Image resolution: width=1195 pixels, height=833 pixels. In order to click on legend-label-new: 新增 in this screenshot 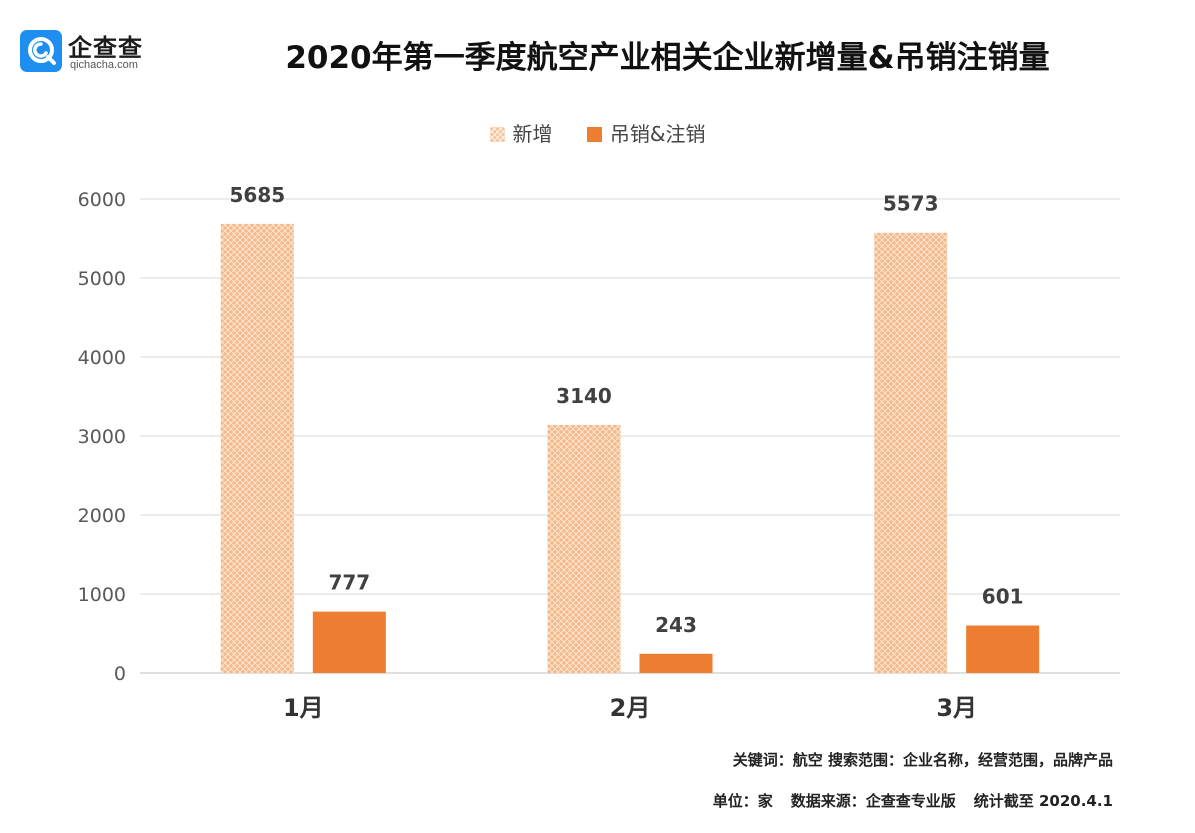, I will do `click(532, 134)`.